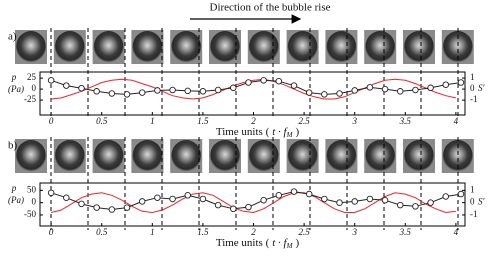 This screenshot has height=257, width=490. What do you see at coordinates (12, 37) in the screenshot?
I see `panel-label: a)` at bounding box center [12, 37].